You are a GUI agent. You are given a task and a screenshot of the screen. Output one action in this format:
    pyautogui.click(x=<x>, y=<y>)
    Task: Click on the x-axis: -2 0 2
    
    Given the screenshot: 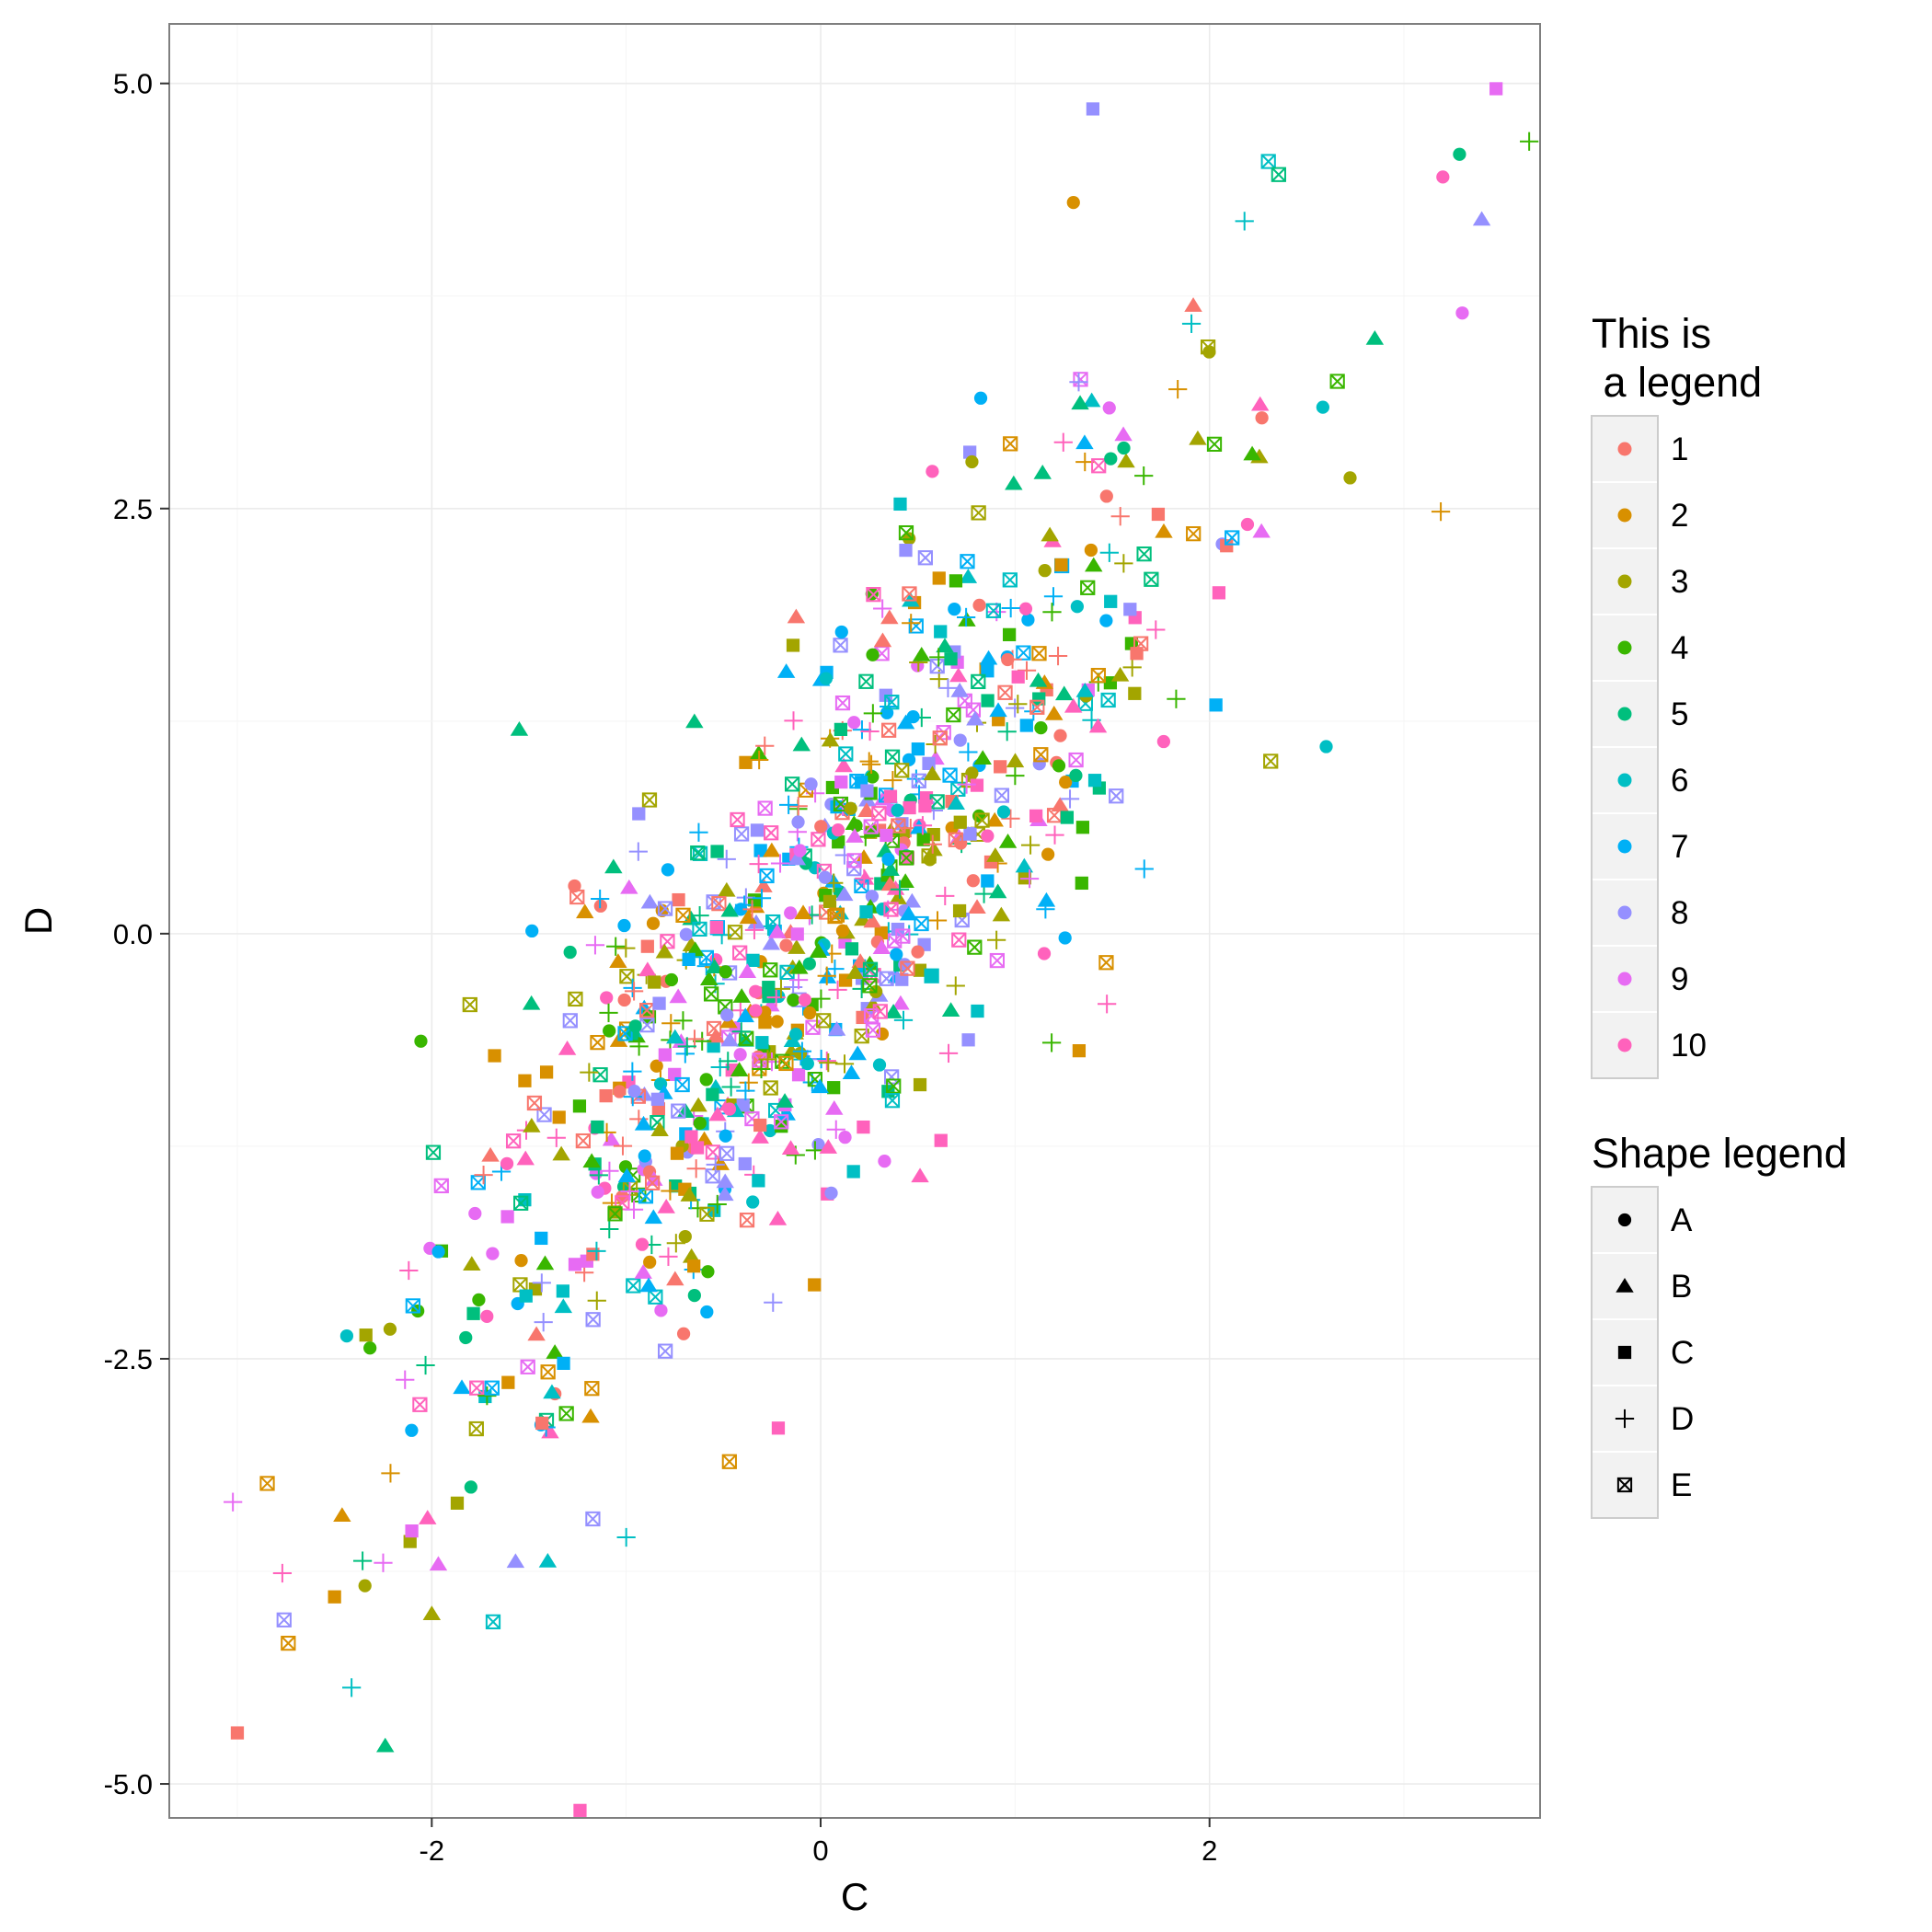 What is the action you would take?
    pyautogui.click(x=818, y=1842)
    